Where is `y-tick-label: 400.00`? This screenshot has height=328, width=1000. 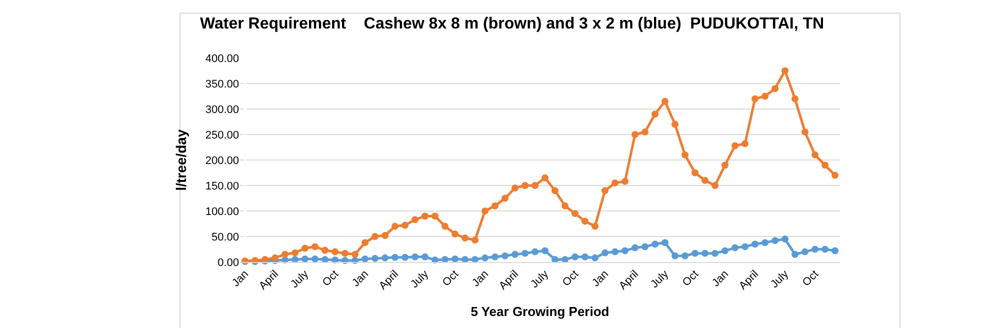 y-tick-label: 400.00 is located at coordinates (222, 58).